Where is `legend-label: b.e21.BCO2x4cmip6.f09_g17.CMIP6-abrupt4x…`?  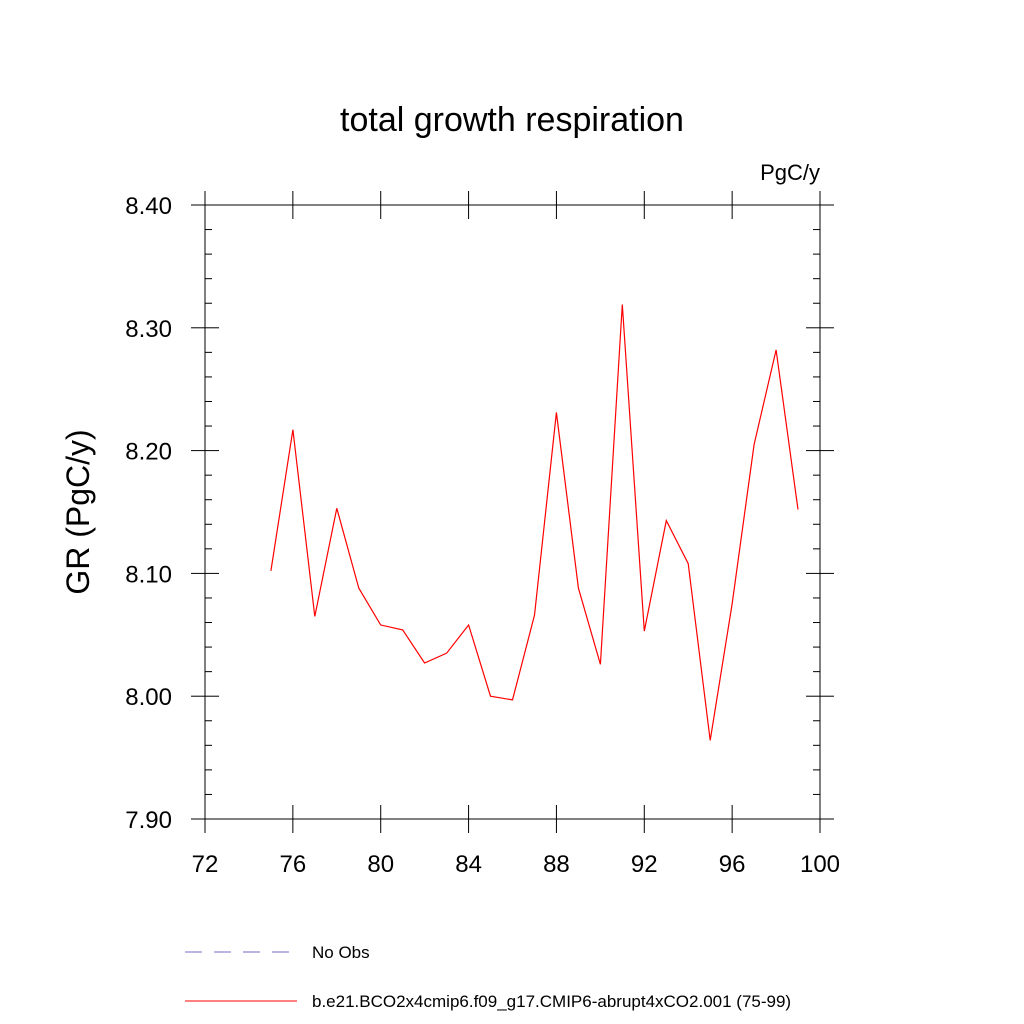
legend-label: b.e21.BCO2x4cmip6.f09_g17.CMIP6-abrupt4x… is located at coordinates (551, 1001).